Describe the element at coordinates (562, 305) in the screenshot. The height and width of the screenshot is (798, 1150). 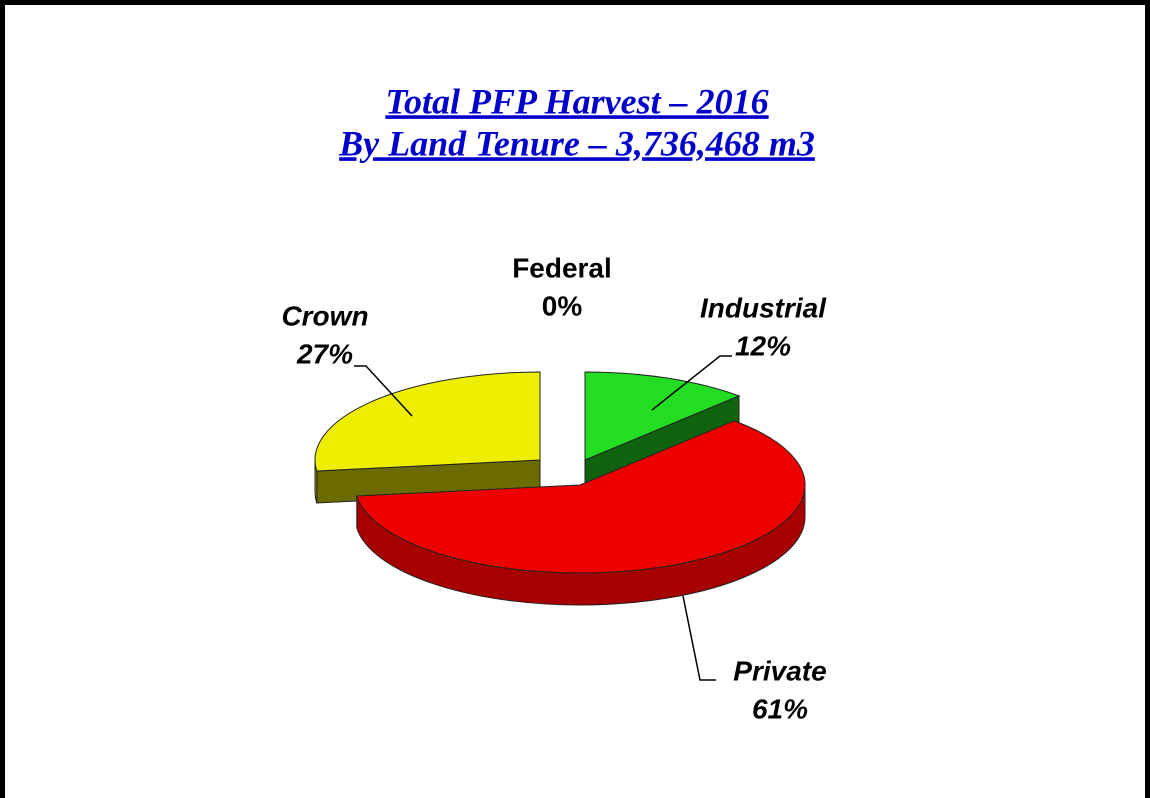
I see `value-label: 0%` at that location.